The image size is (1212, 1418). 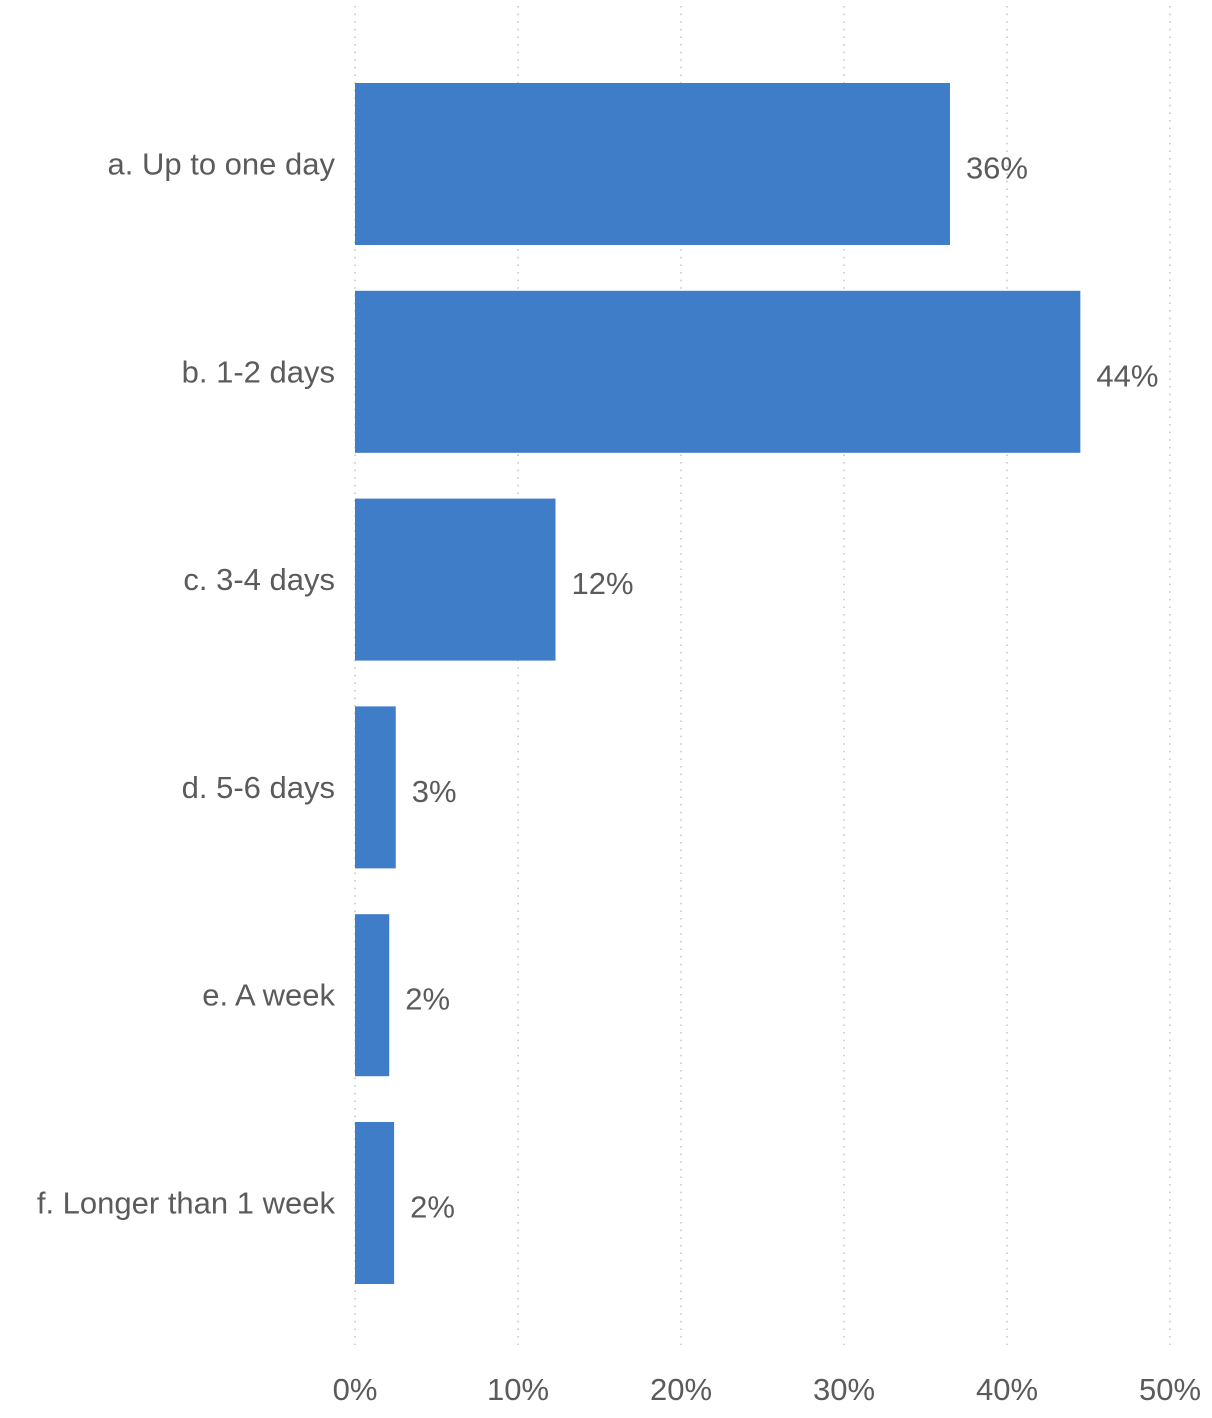 I want to click on category-label-1: b. 1-2 days, so click(x=258, y=371).